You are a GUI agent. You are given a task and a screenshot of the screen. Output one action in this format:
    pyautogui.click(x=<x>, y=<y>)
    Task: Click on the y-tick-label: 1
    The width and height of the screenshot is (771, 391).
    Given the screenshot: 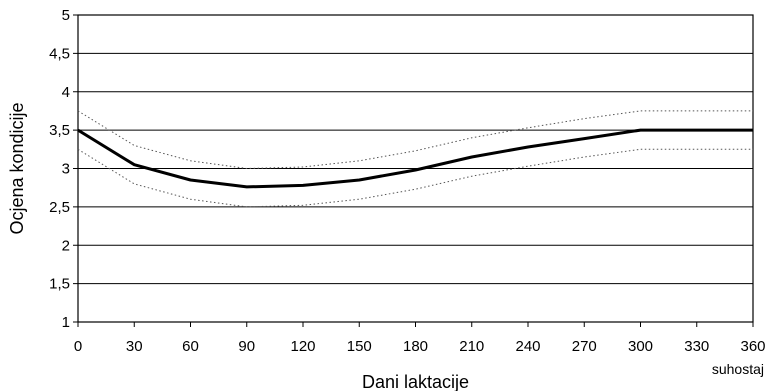 What is the action you would take?
    pyautogui.click(x=66, y=322)
    